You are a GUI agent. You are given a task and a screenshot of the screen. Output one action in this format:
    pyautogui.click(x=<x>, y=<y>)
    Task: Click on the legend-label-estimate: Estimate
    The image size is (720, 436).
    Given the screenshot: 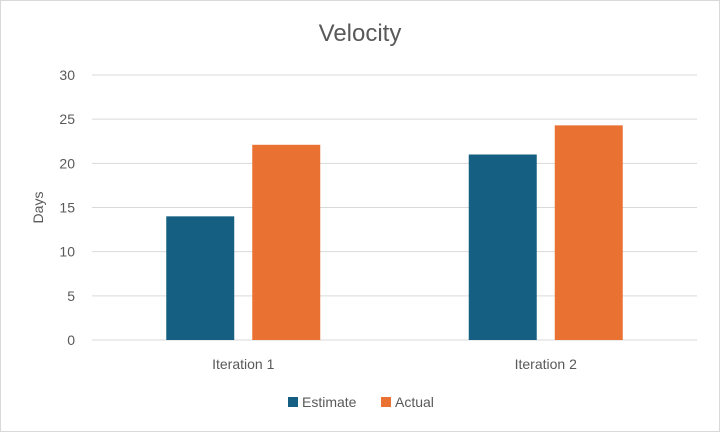 What is the action you would take?
    pyautogui.click(x=329, y=402)
    